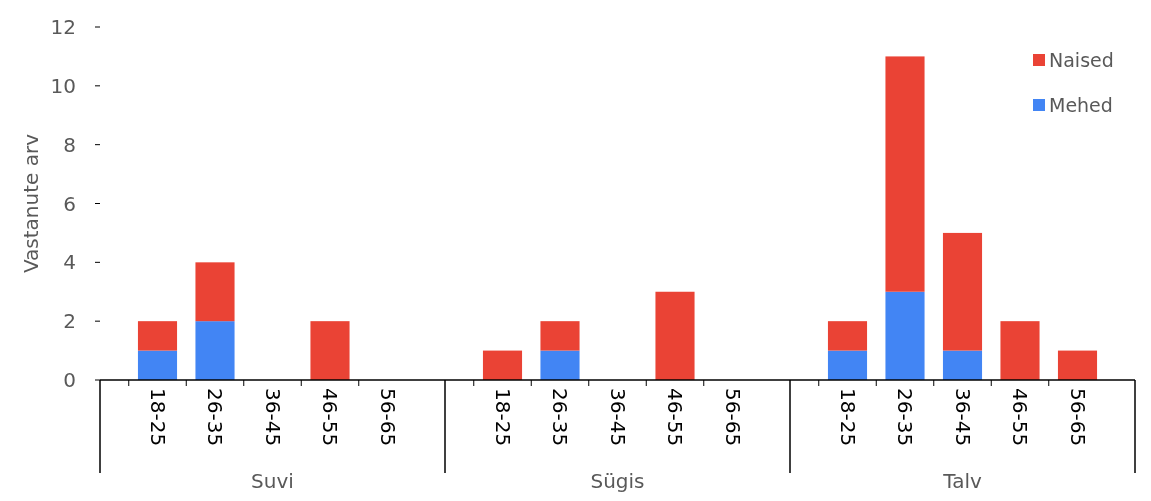 The image size is (1151, 501). I want to click on text: Sügis, so click(617, 481).